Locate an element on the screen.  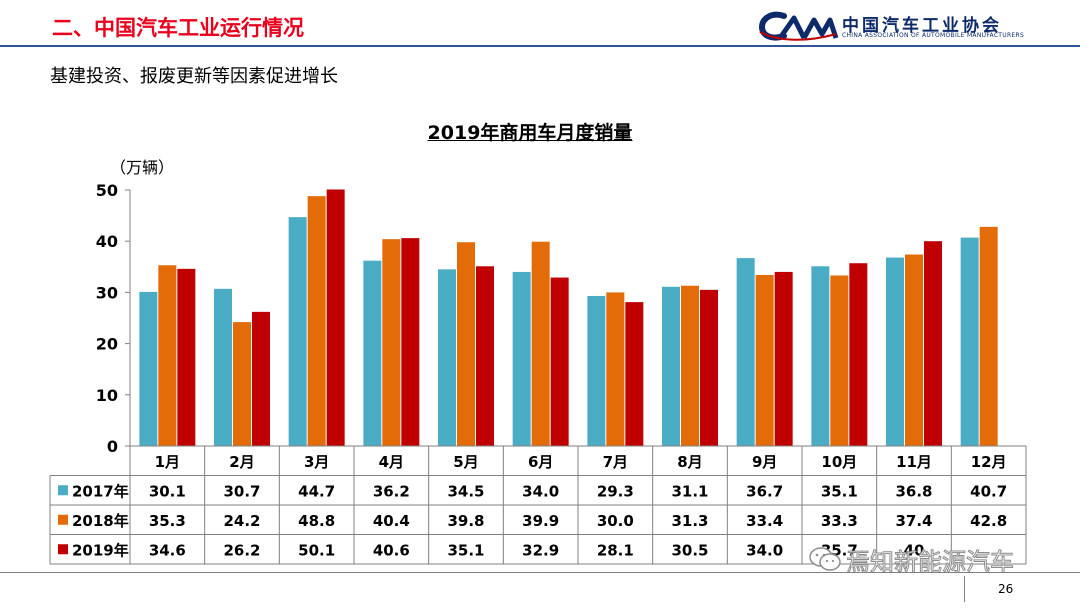
data-table-value: 30.0 is located at coordinates (615, 521).